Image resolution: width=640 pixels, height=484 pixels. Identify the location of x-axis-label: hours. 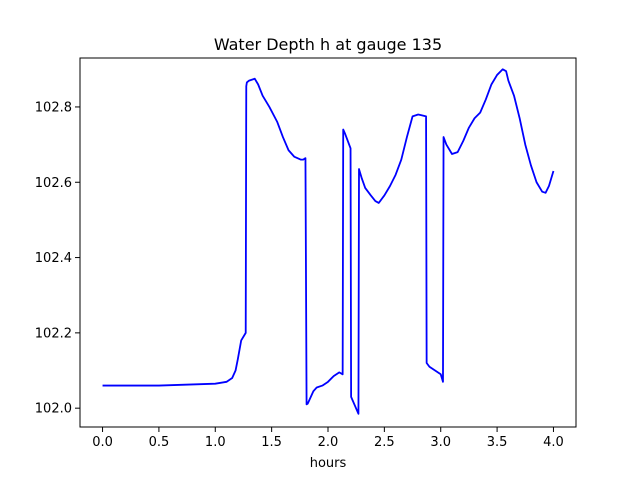
(328, 463).